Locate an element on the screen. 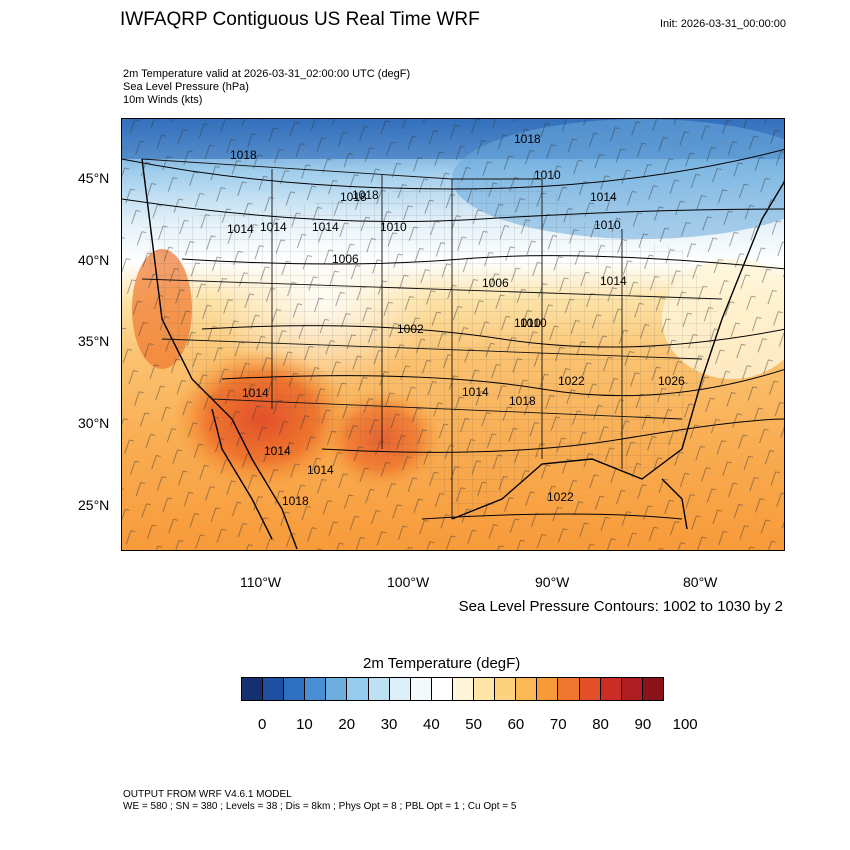 Image resolution: width=850 pixels, height=850 pixels. lon-label-100w: 100°W is located at coordinates (408, 582).